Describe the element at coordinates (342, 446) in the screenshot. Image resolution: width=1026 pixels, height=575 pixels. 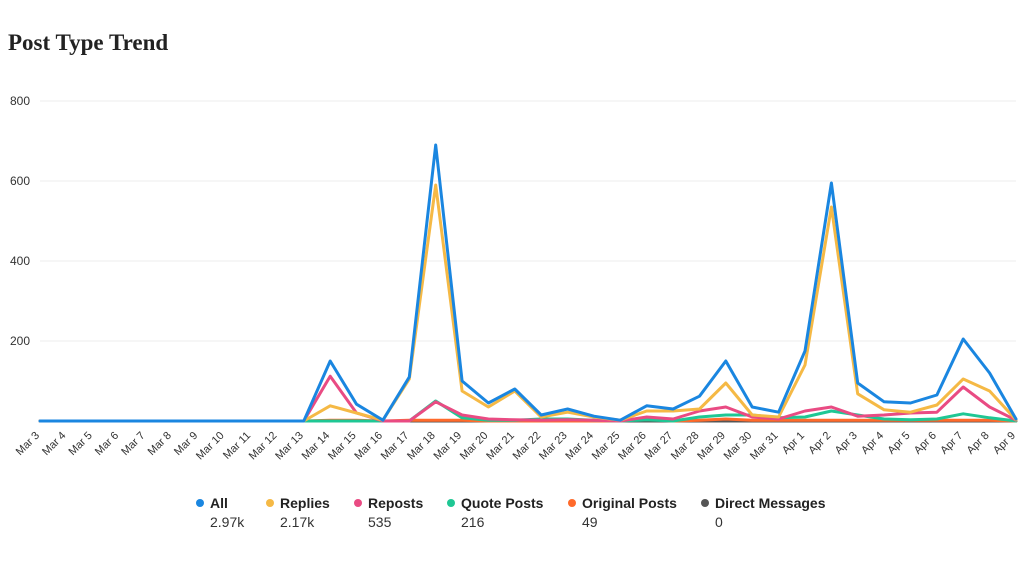
I see `x-tick-label: Mar 15` at that location.